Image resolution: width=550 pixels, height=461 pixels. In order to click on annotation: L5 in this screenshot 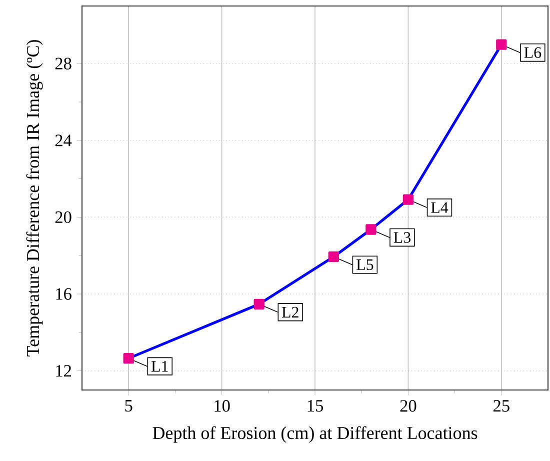, I will do `click(365, 264)`.